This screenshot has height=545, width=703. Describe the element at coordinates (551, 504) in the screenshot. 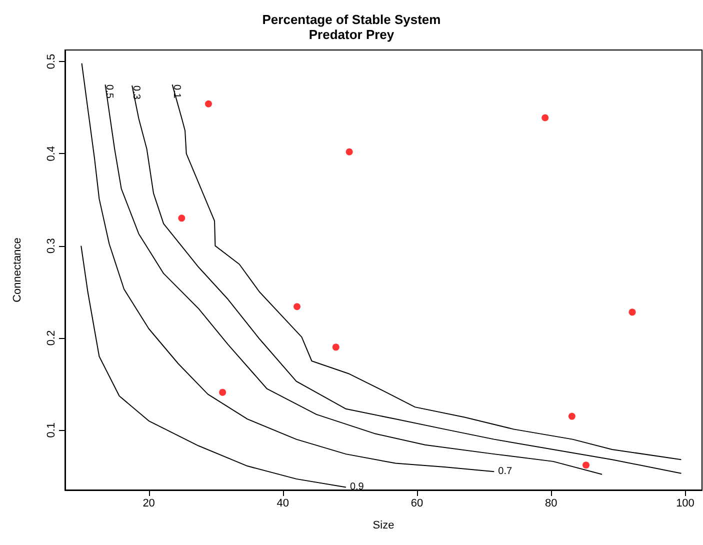

I see `x-tick-label: 80` at that location.